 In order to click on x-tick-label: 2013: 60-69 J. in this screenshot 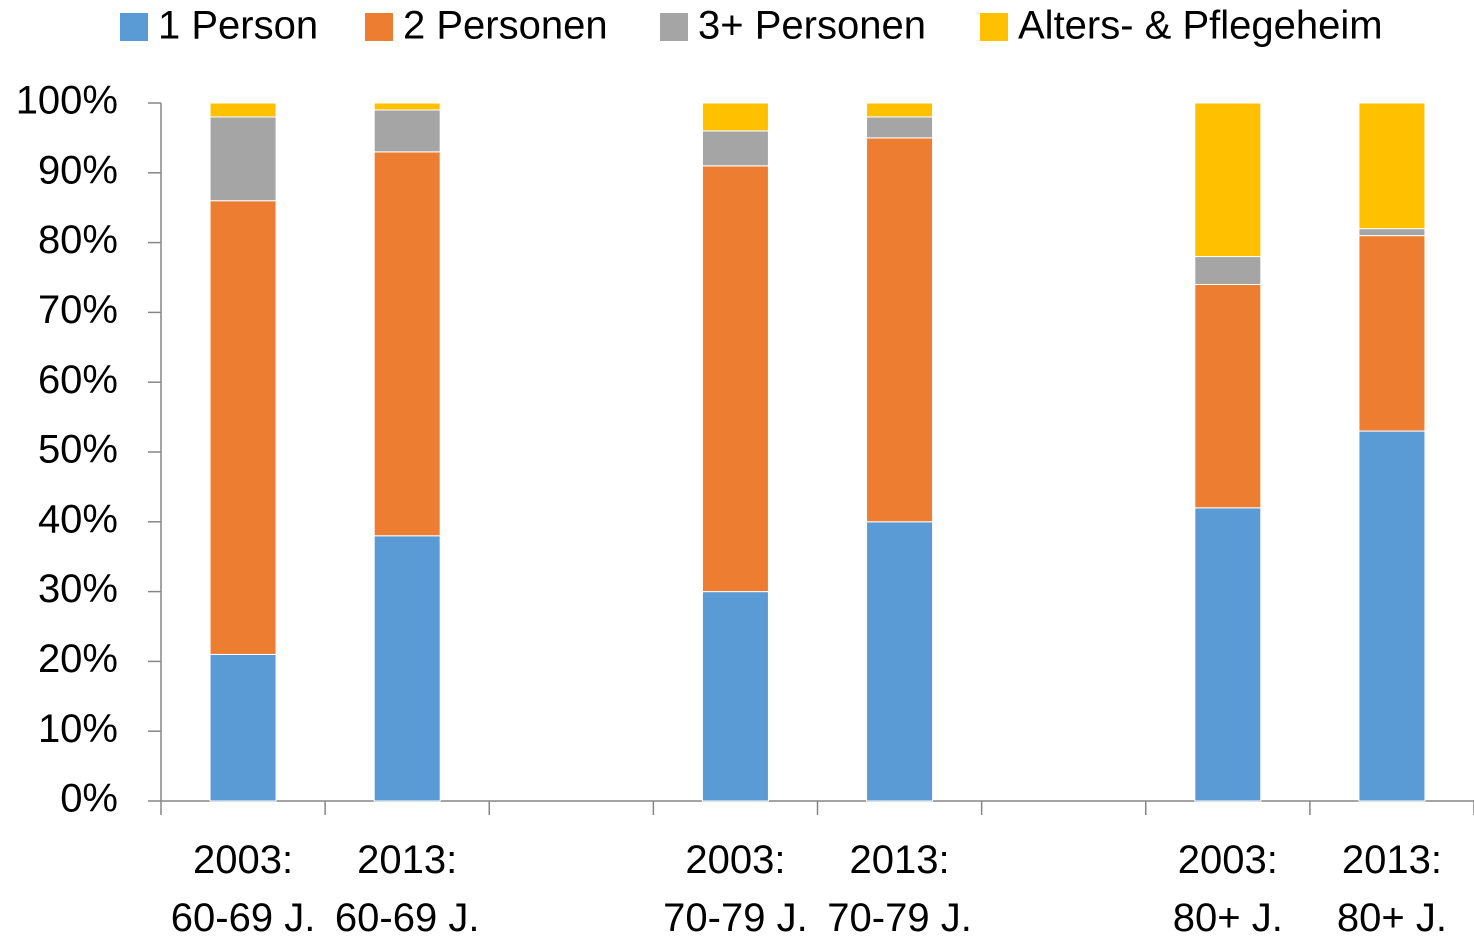, I will do `click(407, 888)`.